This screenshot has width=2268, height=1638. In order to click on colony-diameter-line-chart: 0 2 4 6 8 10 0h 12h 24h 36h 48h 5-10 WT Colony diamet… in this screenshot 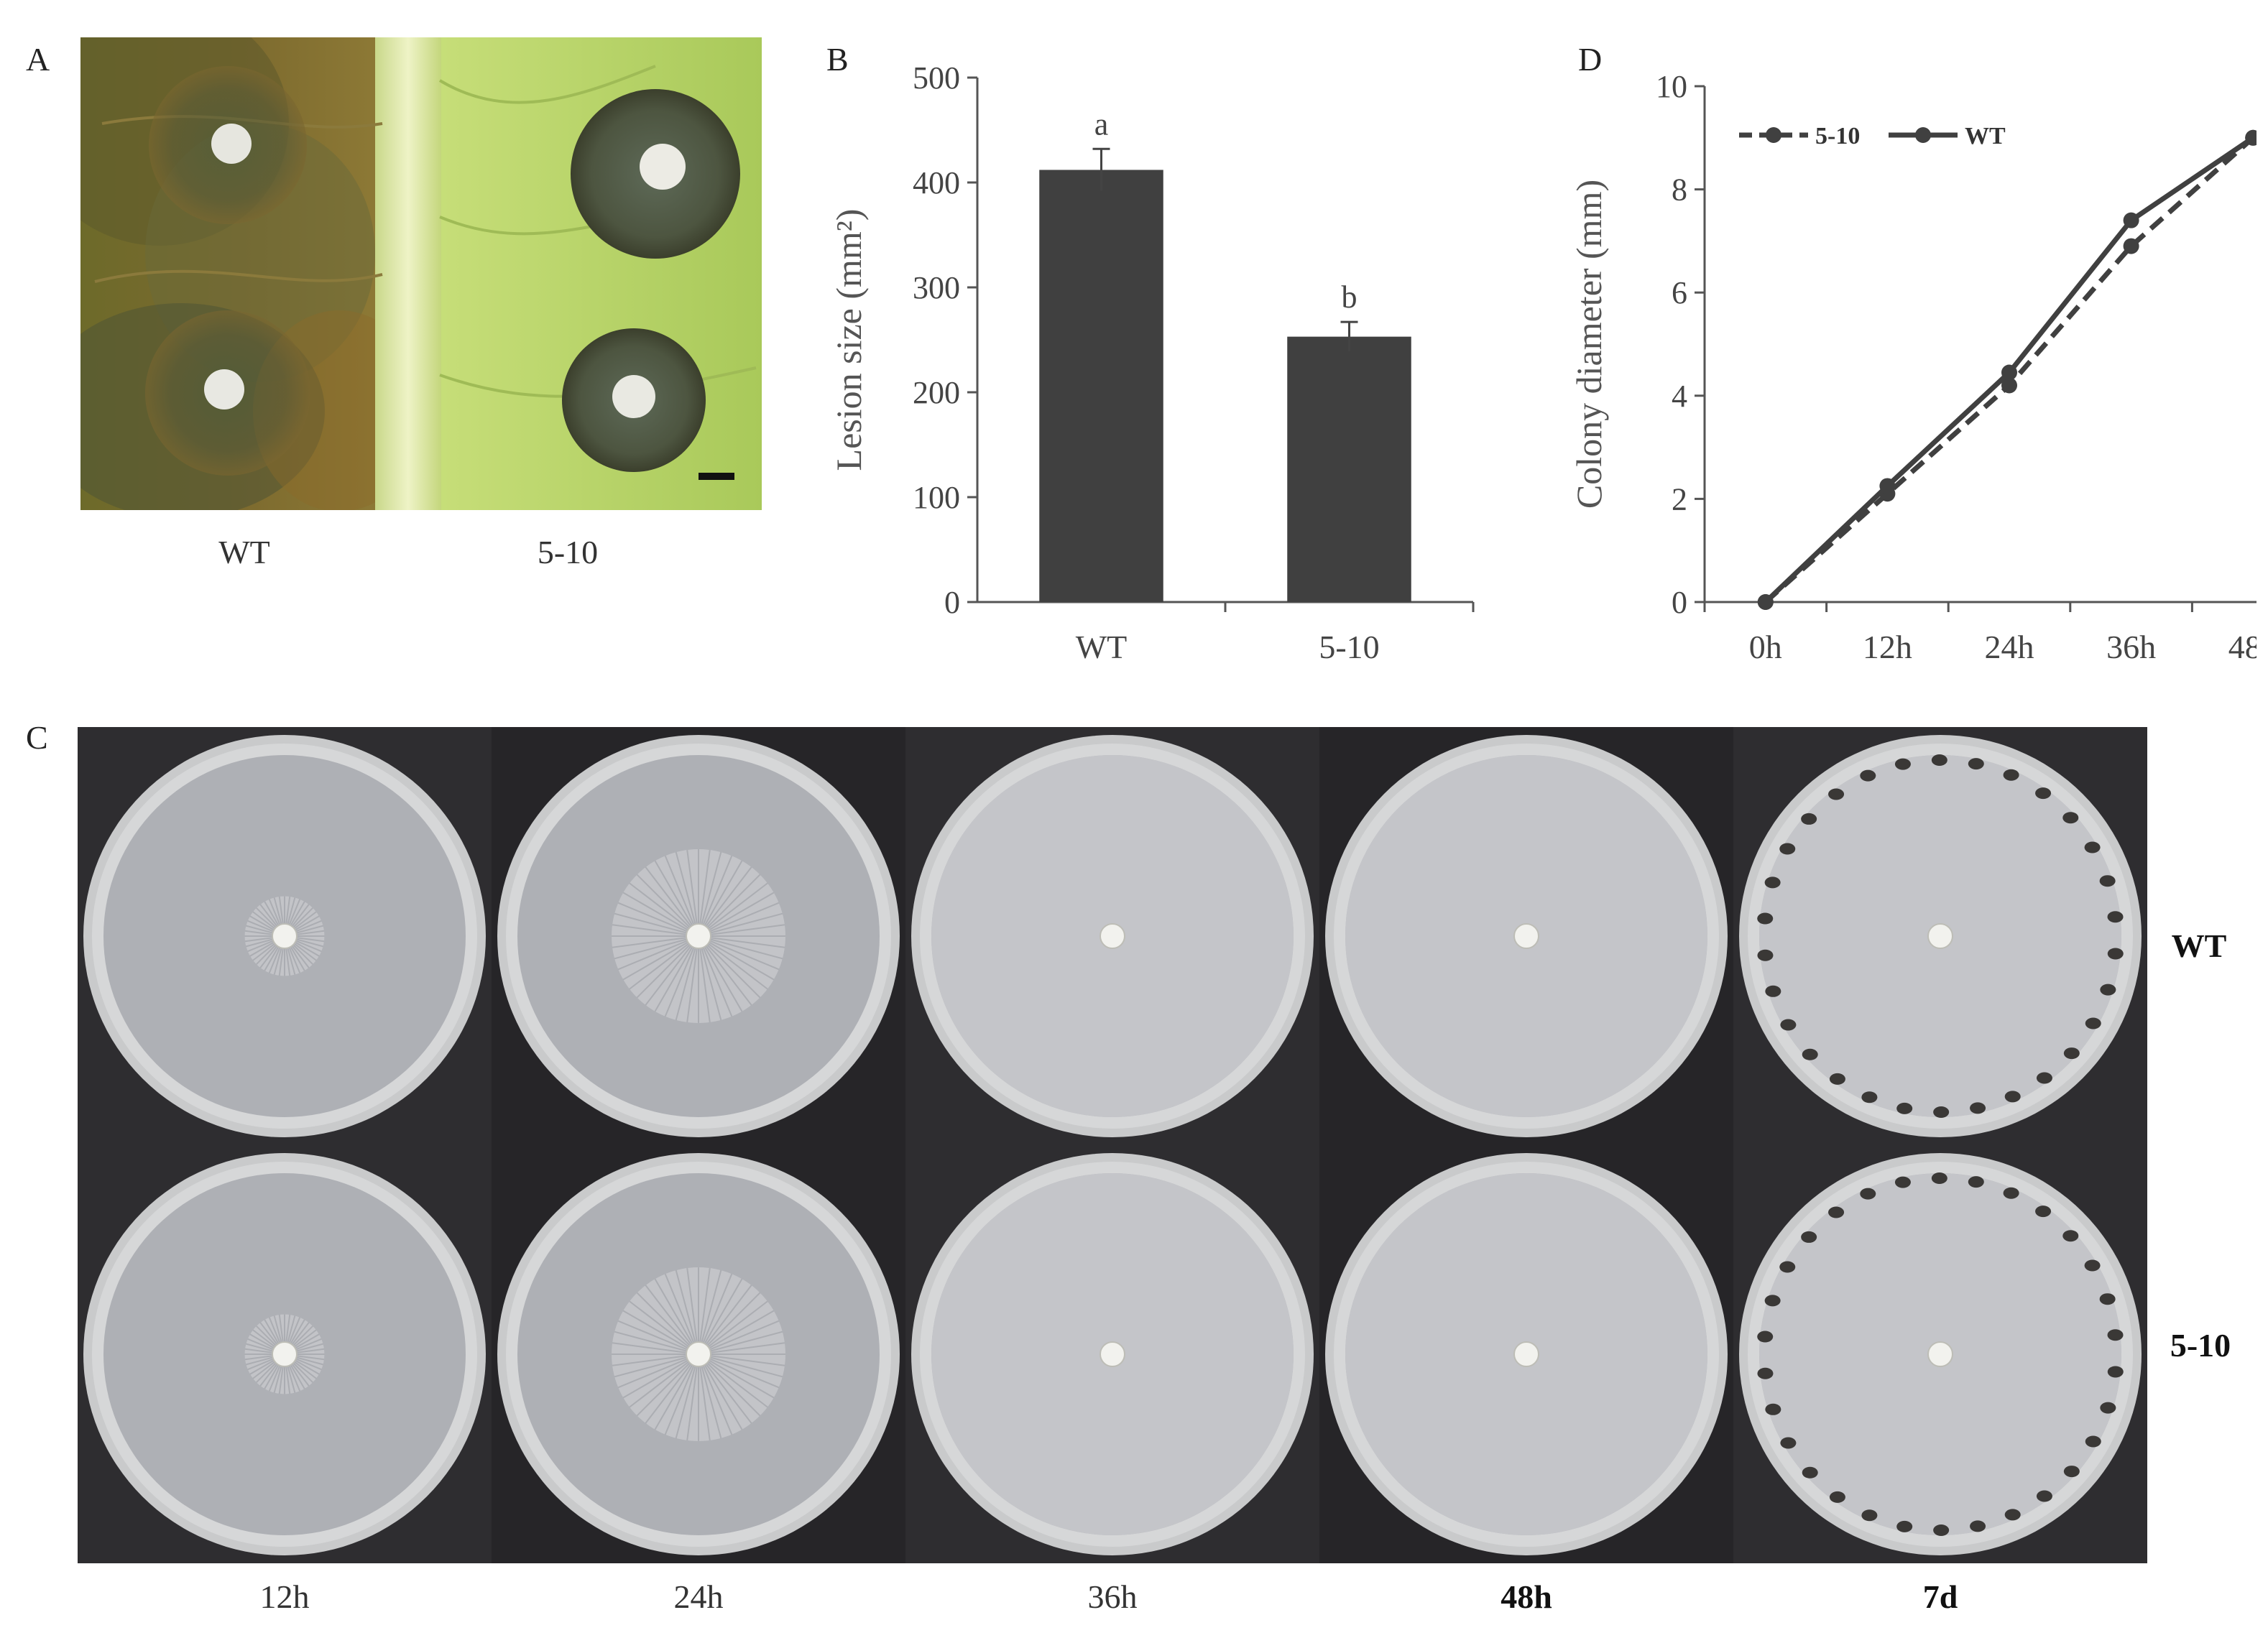, I will do `click(1913, 367)`.